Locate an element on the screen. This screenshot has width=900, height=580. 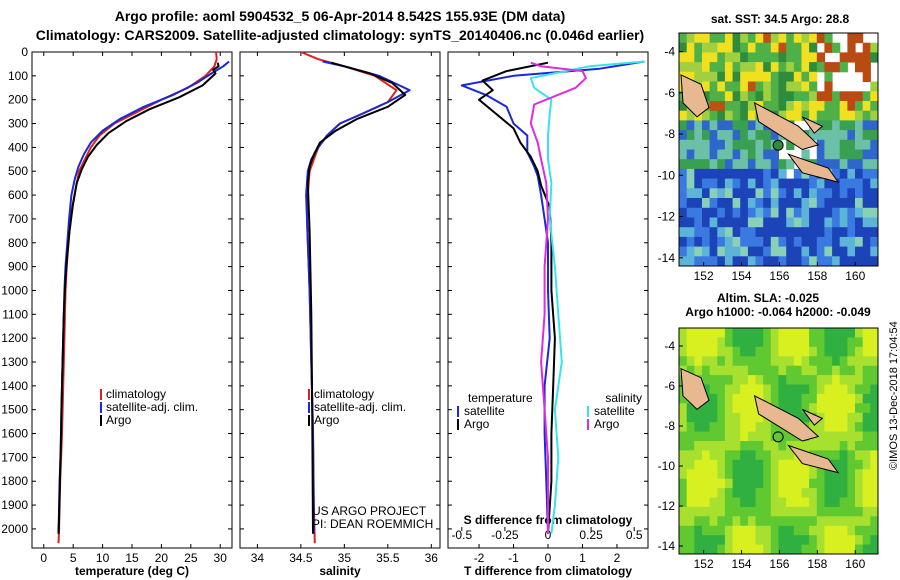
series-t-argo is located at coordinates (517, 297).